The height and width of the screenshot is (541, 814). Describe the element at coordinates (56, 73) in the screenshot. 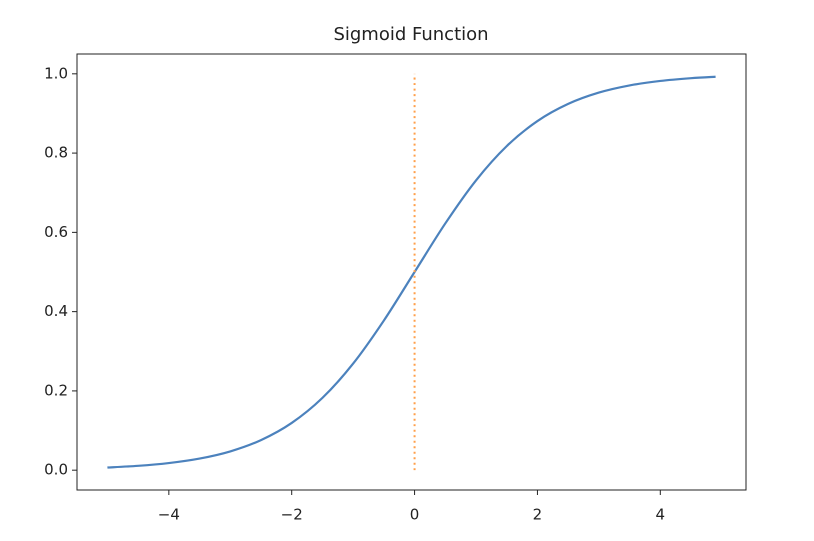

I see `y-tick-label: 1.0` at that location.